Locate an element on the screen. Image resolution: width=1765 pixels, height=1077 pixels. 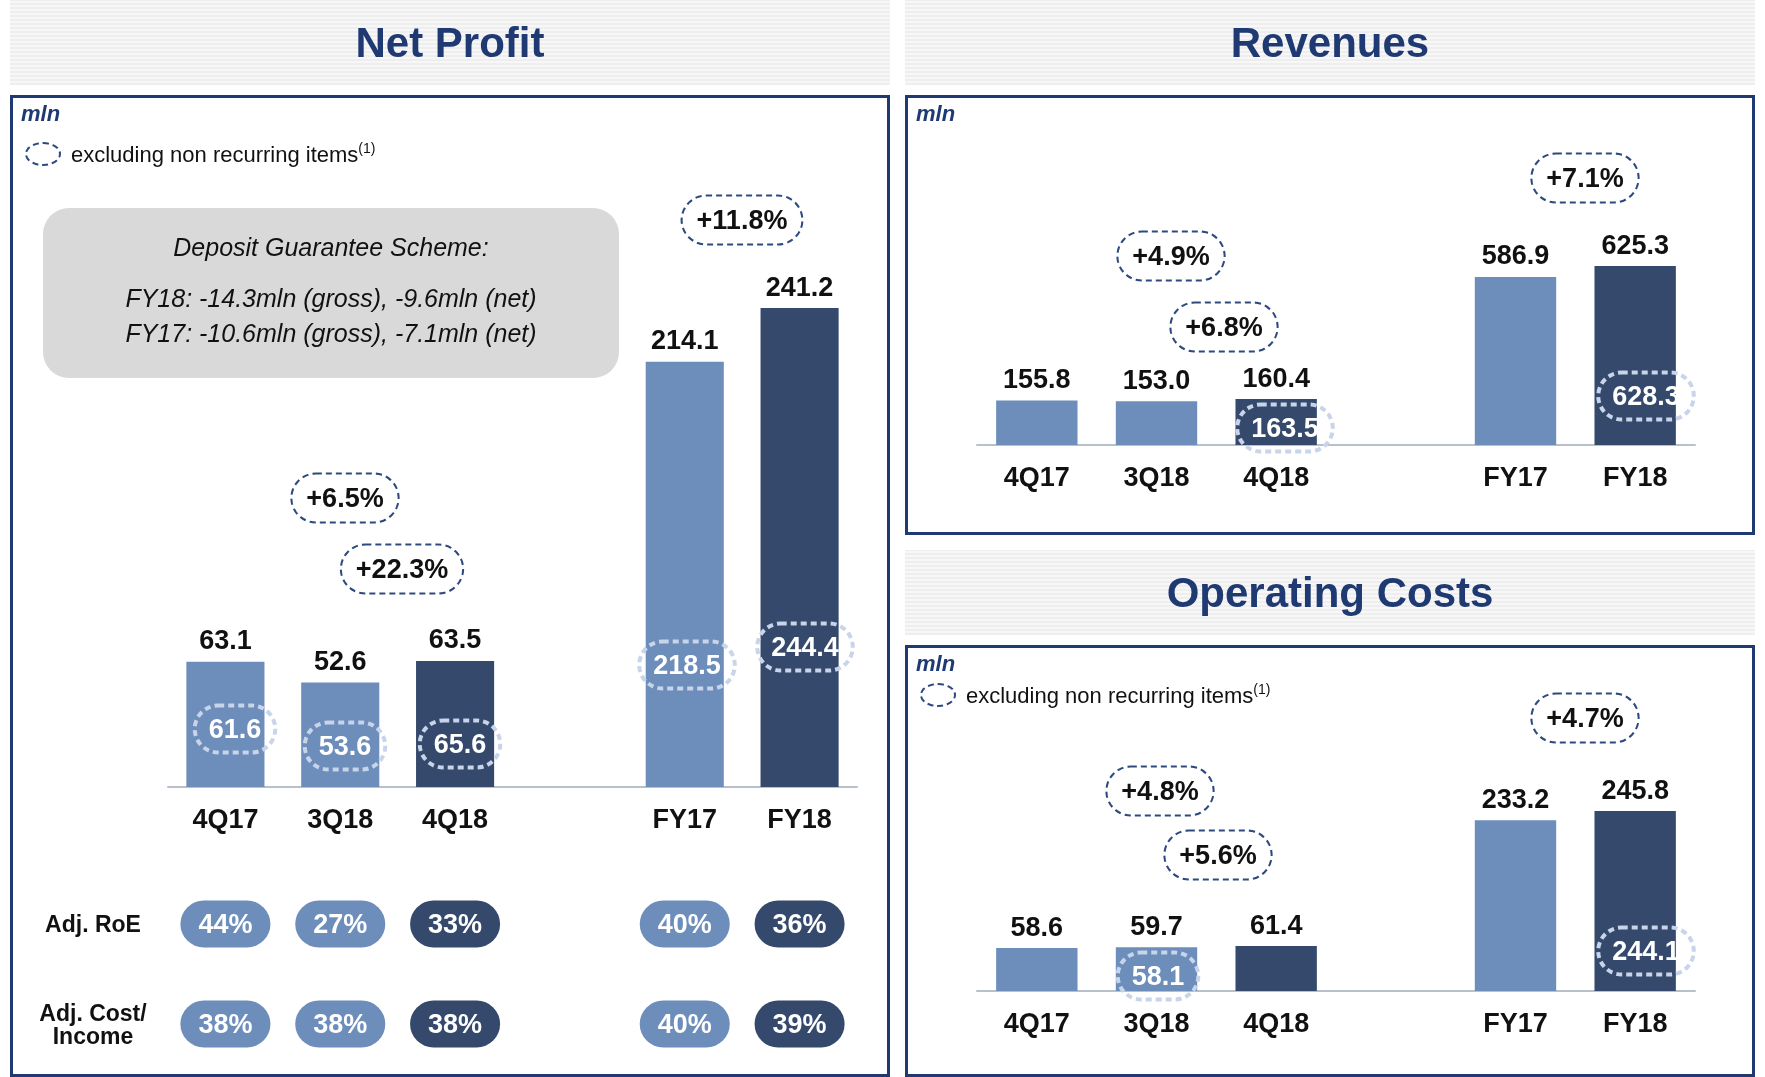
data-label: 625.3 is located at coordinates (1635, 244).